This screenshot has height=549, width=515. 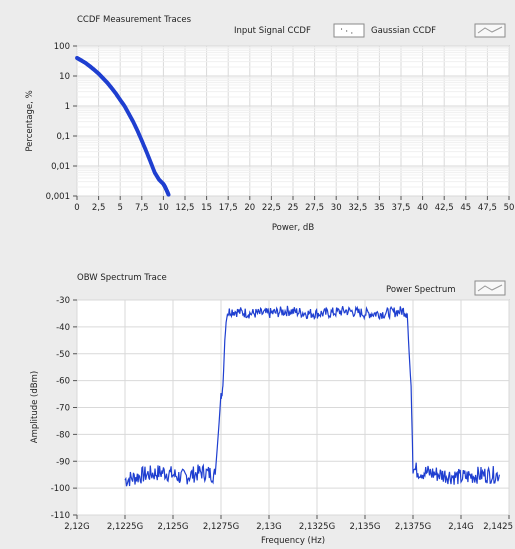 What do you see at coordinates (58, 197) in the screenshot?
I see `ccdf-y-tick-label: 0,001` at bounding box center [58, 197].